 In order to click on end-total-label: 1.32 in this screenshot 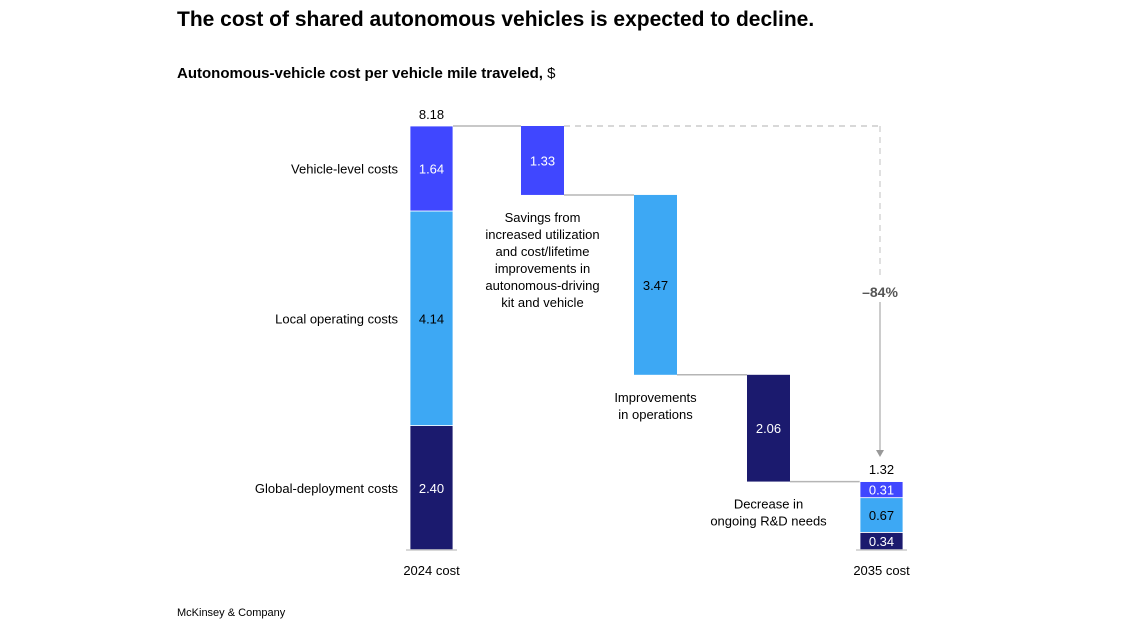, I will do `click(881, 469)`.